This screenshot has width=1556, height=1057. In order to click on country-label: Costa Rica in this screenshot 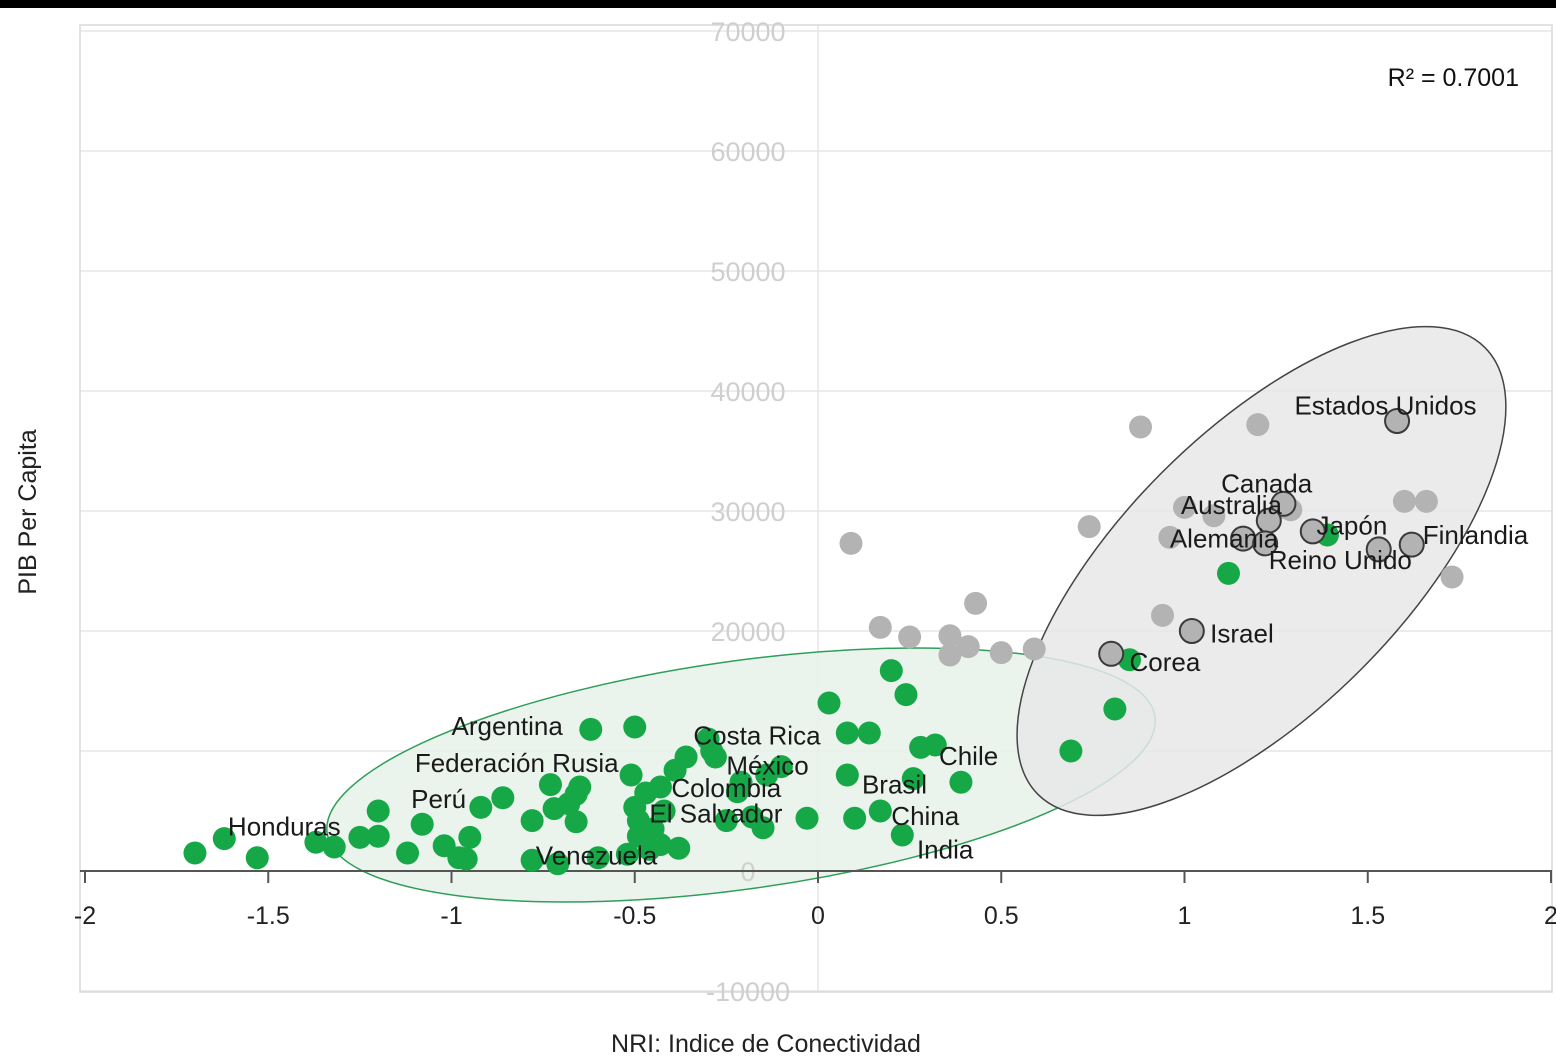, I will do `click(757, 735)`.